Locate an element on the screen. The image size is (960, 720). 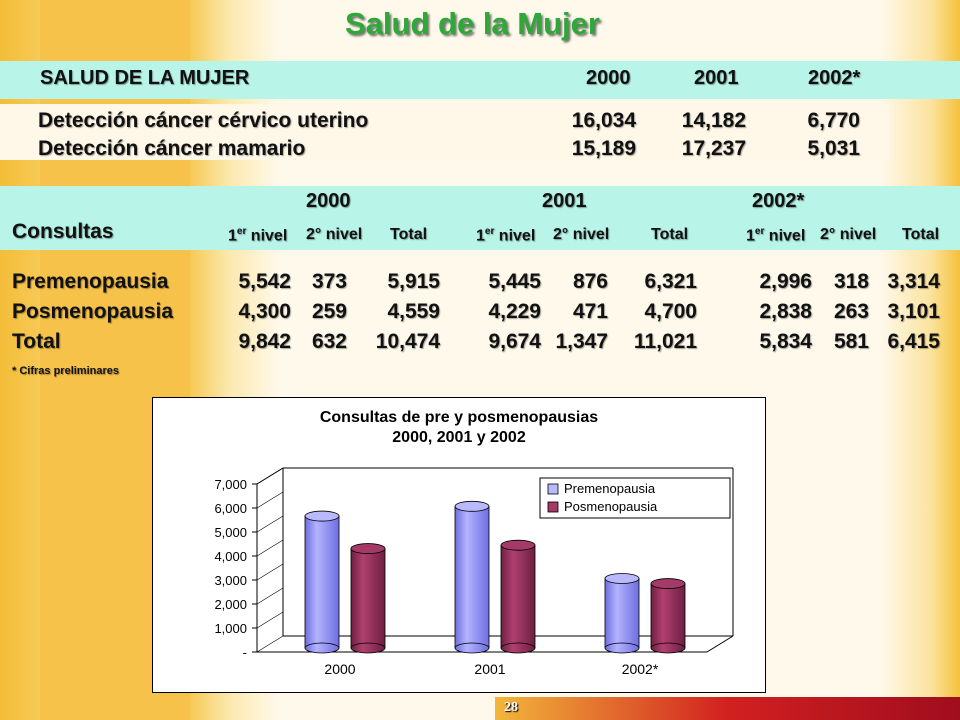
top-year-2000: 2000 is located at coordinates (608, 78).